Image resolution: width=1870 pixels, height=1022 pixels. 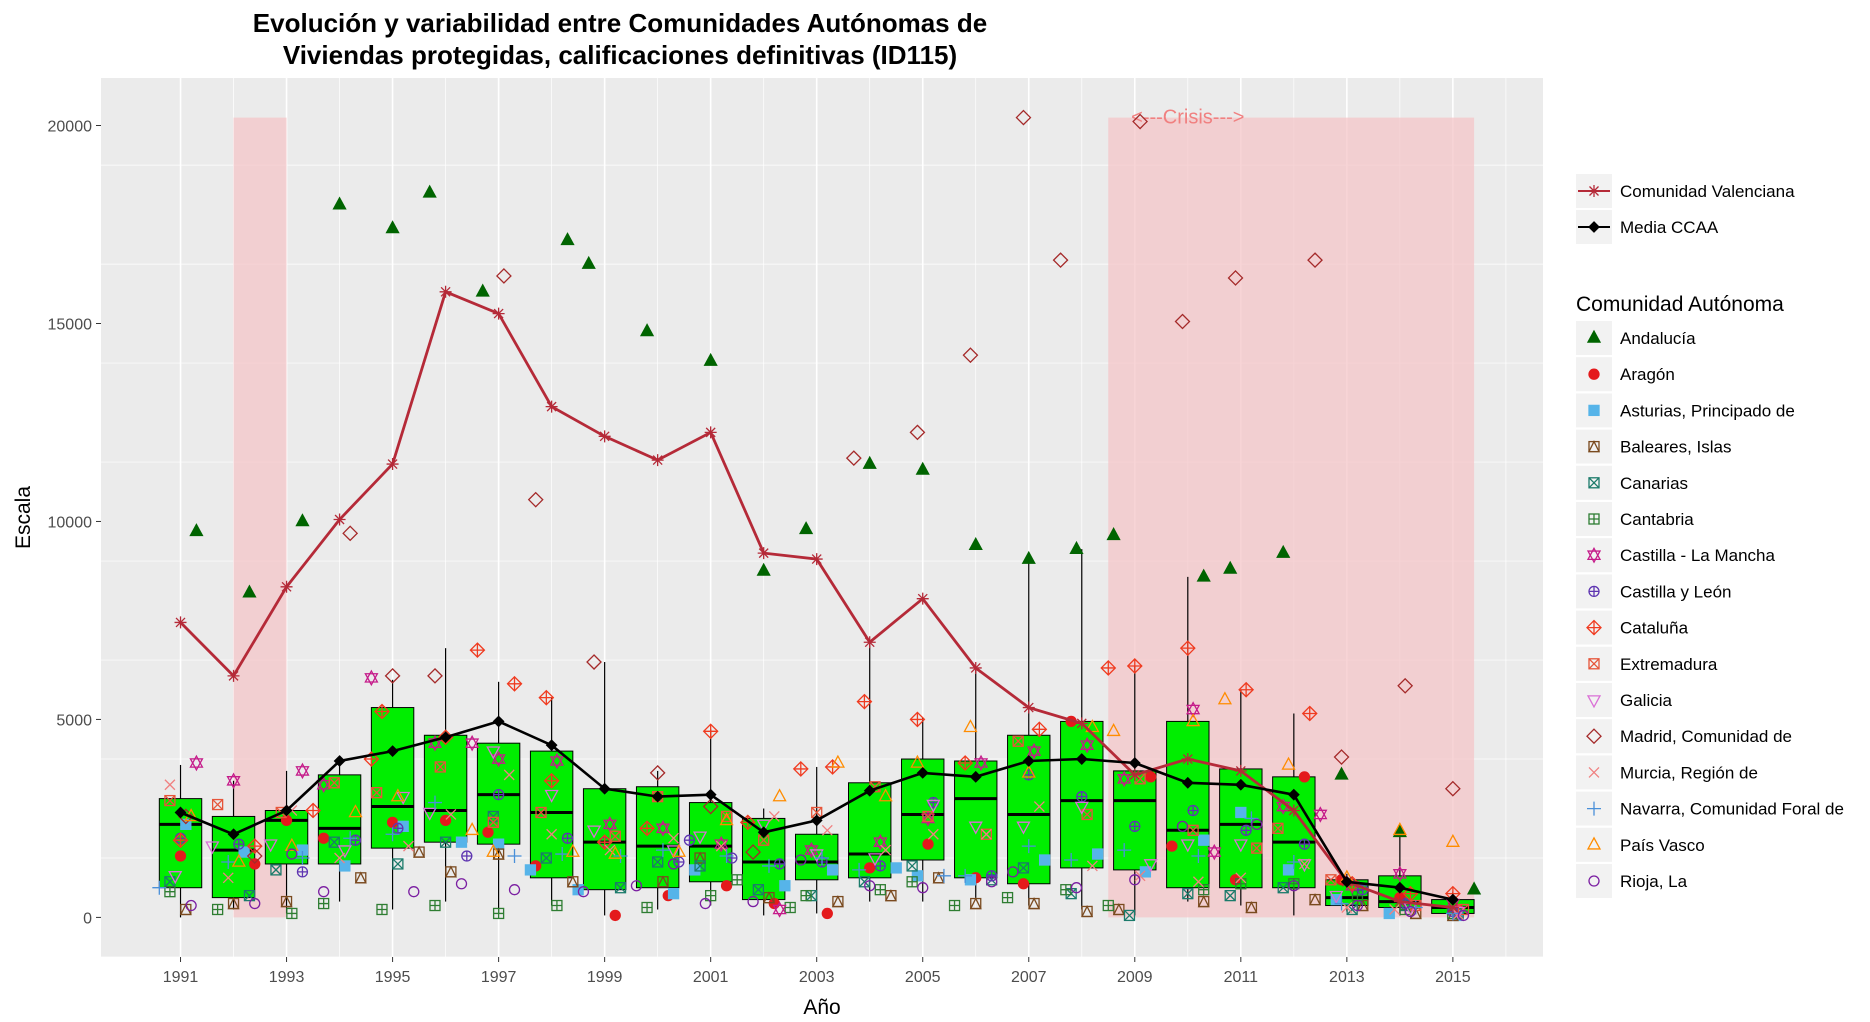 What do you see at coordinates (1698, 555) in the screenshot?
I see `legend-label: Castilla - La Mancha` at bounding box center [1698, 555].